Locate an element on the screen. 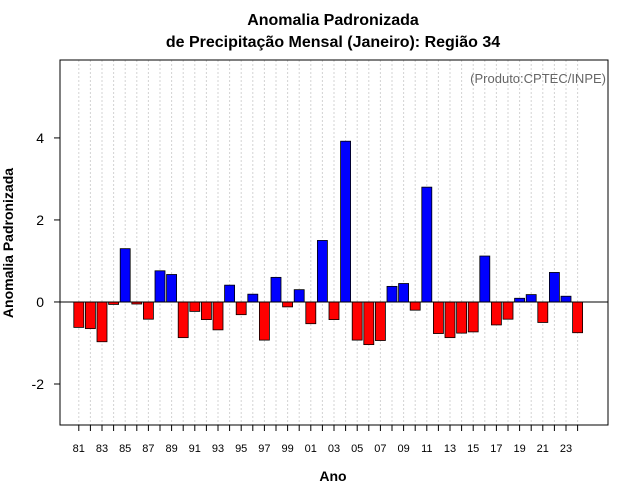  y-axis-title: Anomalia Padronizada is located at coordinates (8, 243).